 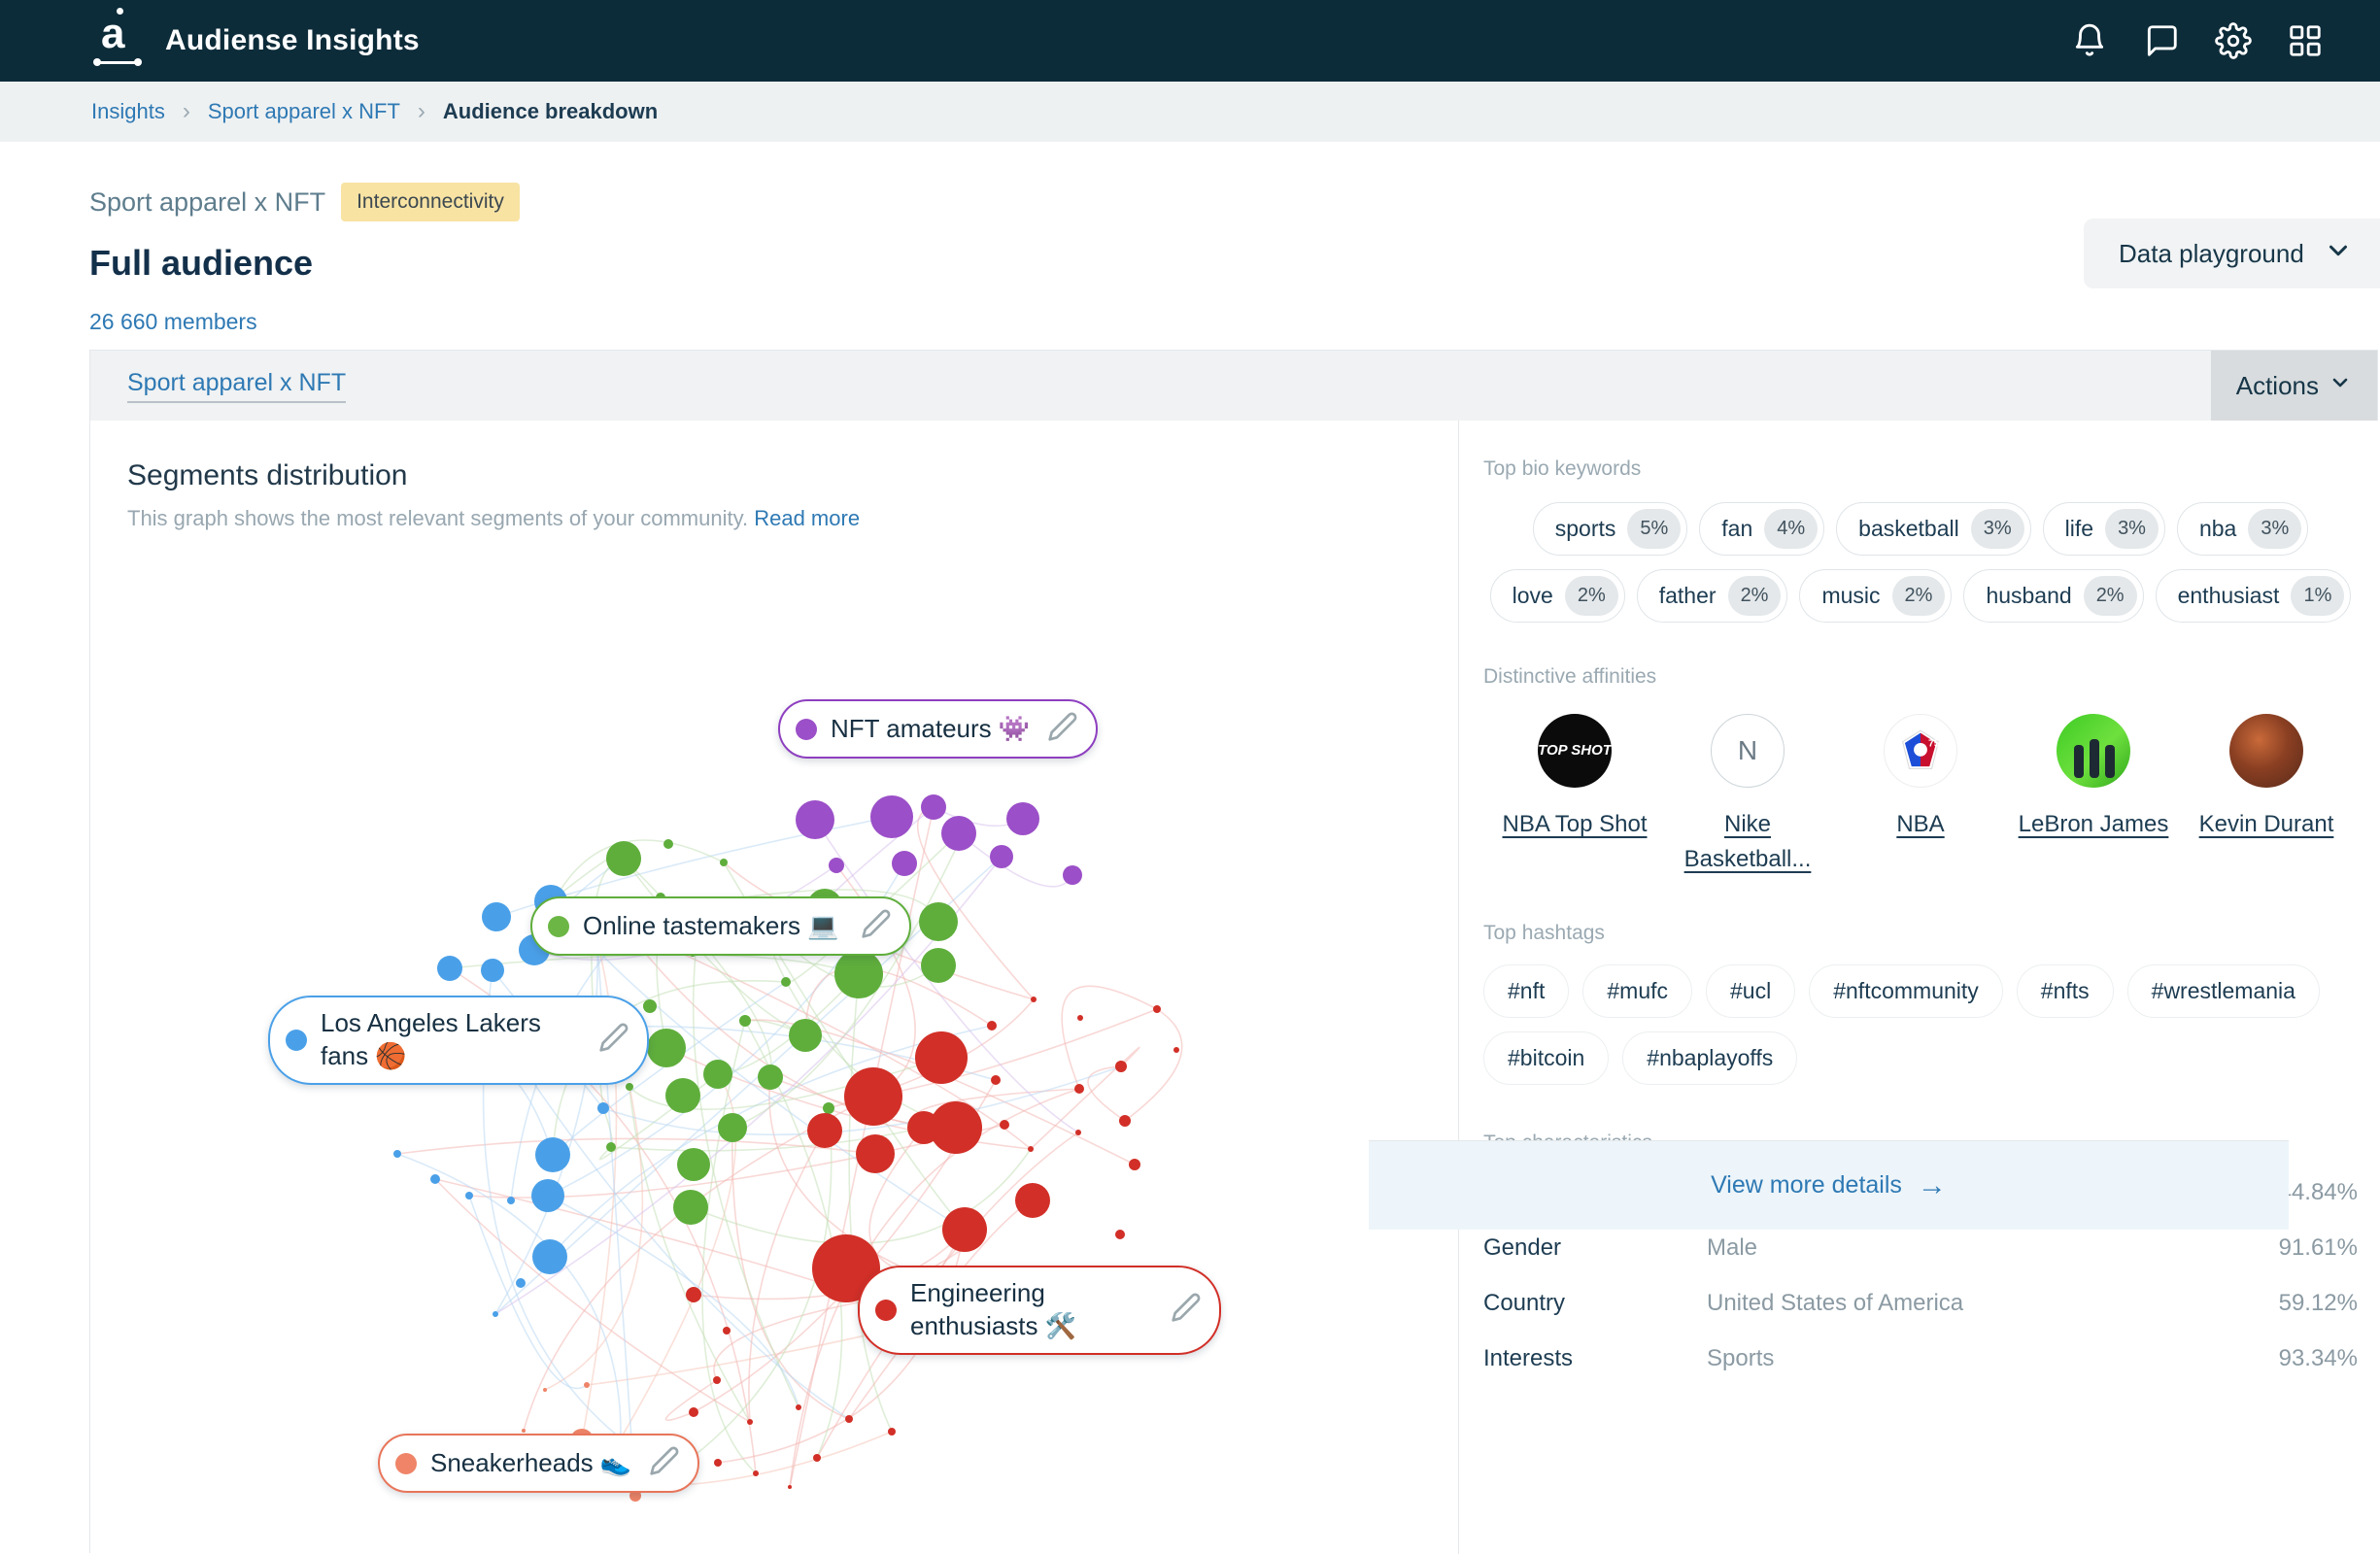 I want to click on view-more-details-link: View more details →, so click(x=1829, y=1184).